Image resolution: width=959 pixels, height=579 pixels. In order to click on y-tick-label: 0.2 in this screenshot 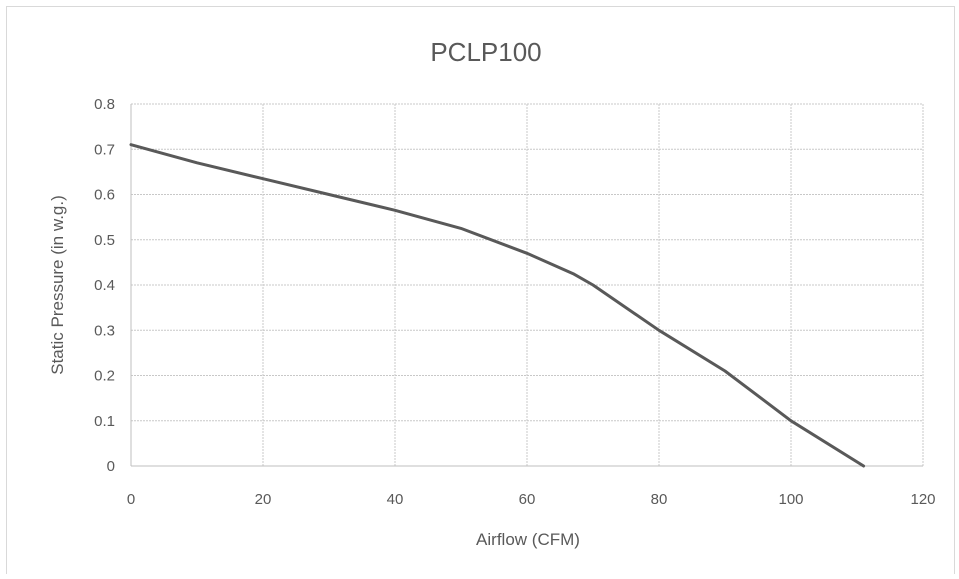, I will do `click(104, 376)`.